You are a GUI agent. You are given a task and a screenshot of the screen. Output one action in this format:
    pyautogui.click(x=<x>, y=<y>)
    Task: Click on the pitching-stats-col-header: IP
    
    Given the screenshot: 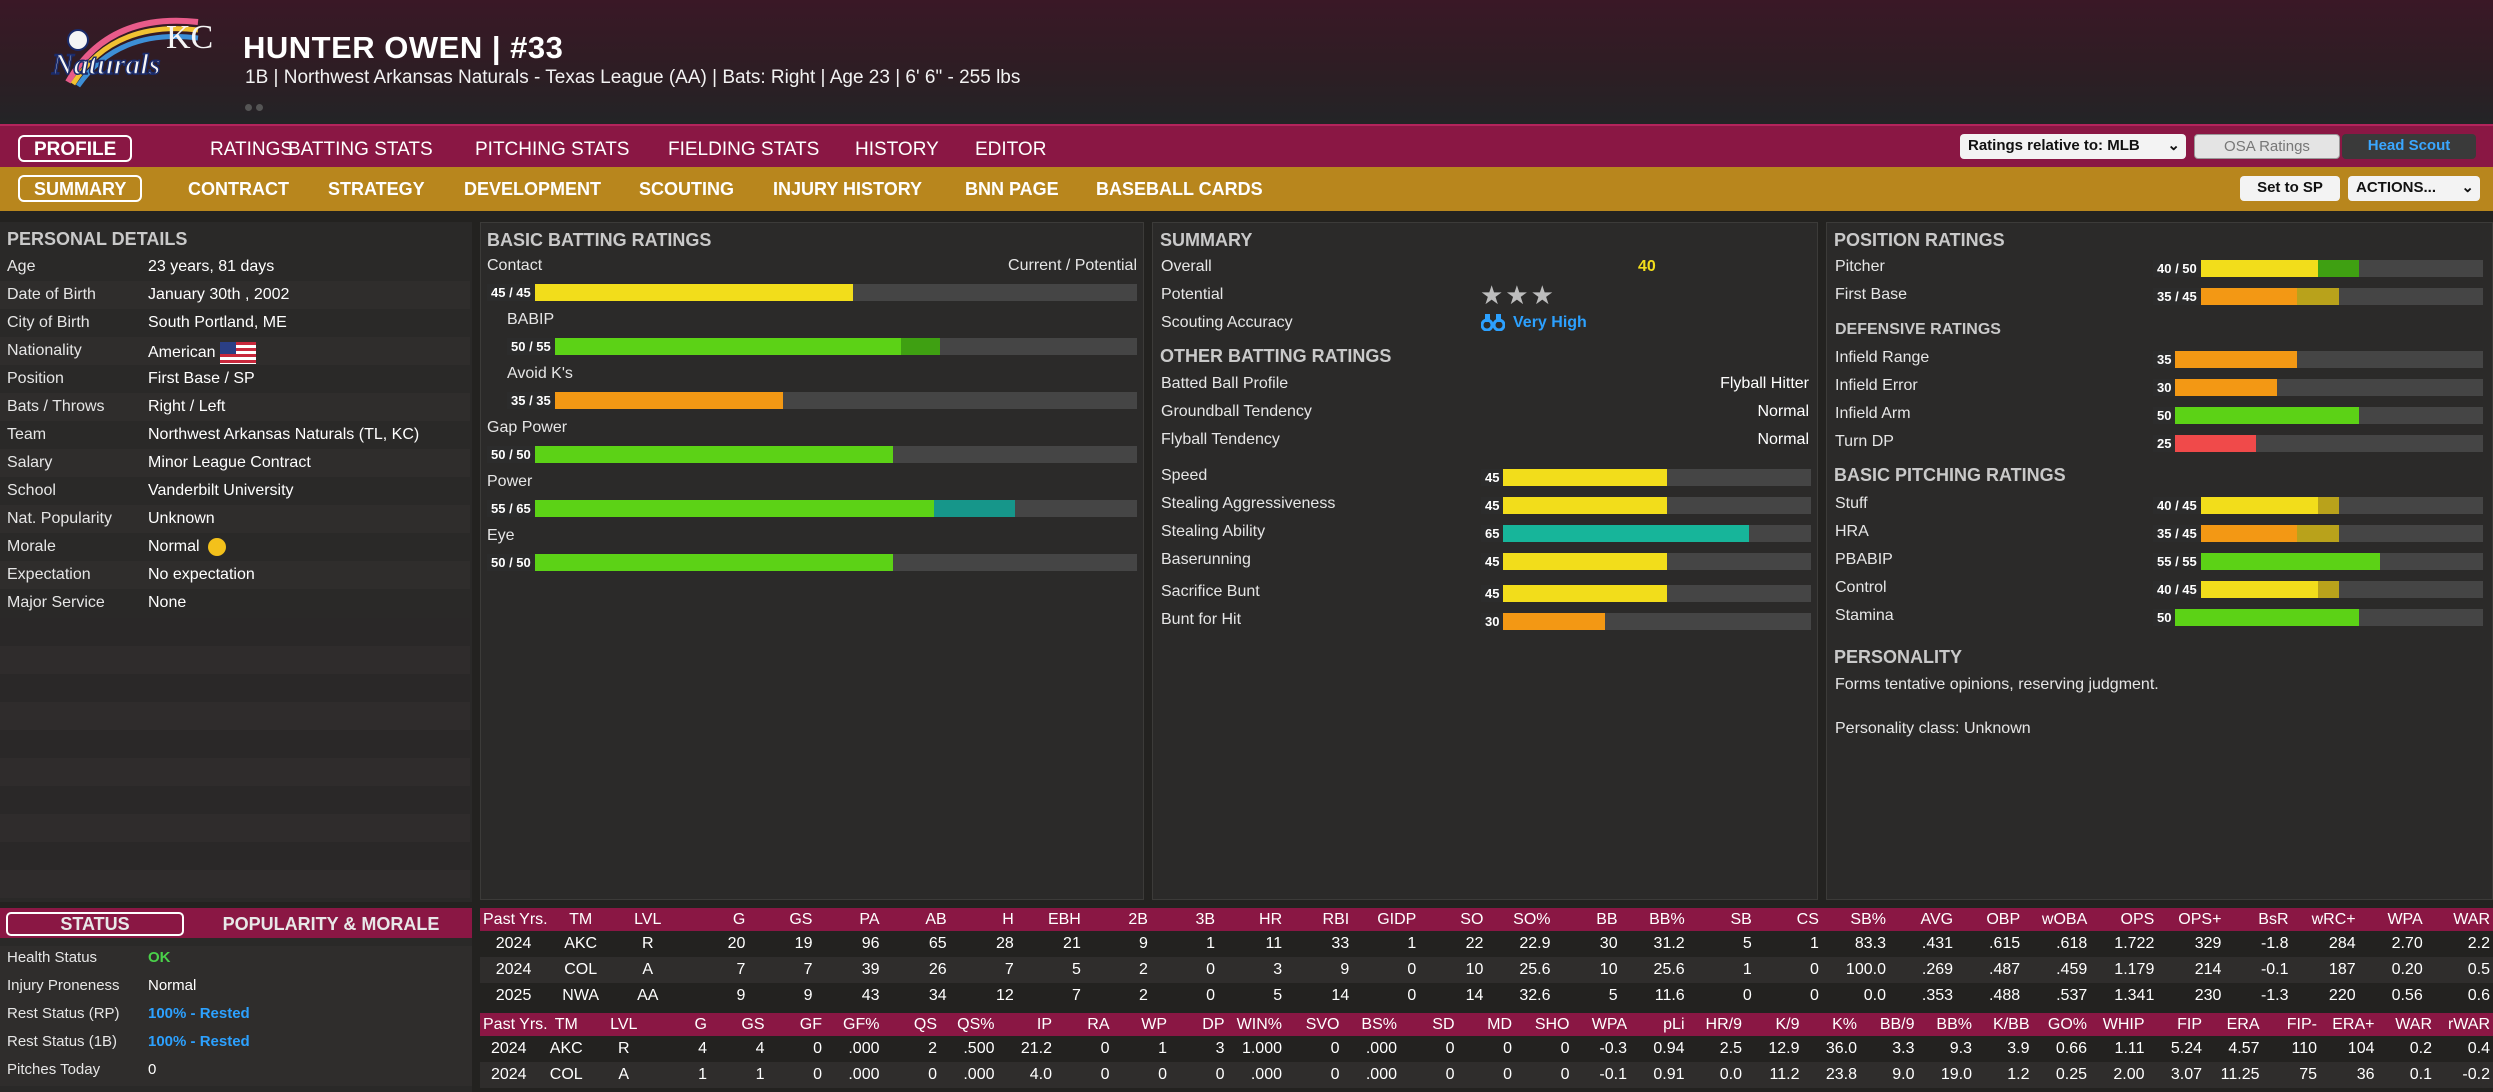 What is the action you would take?
    pyautogui.click(x=1026, y=1024)
    